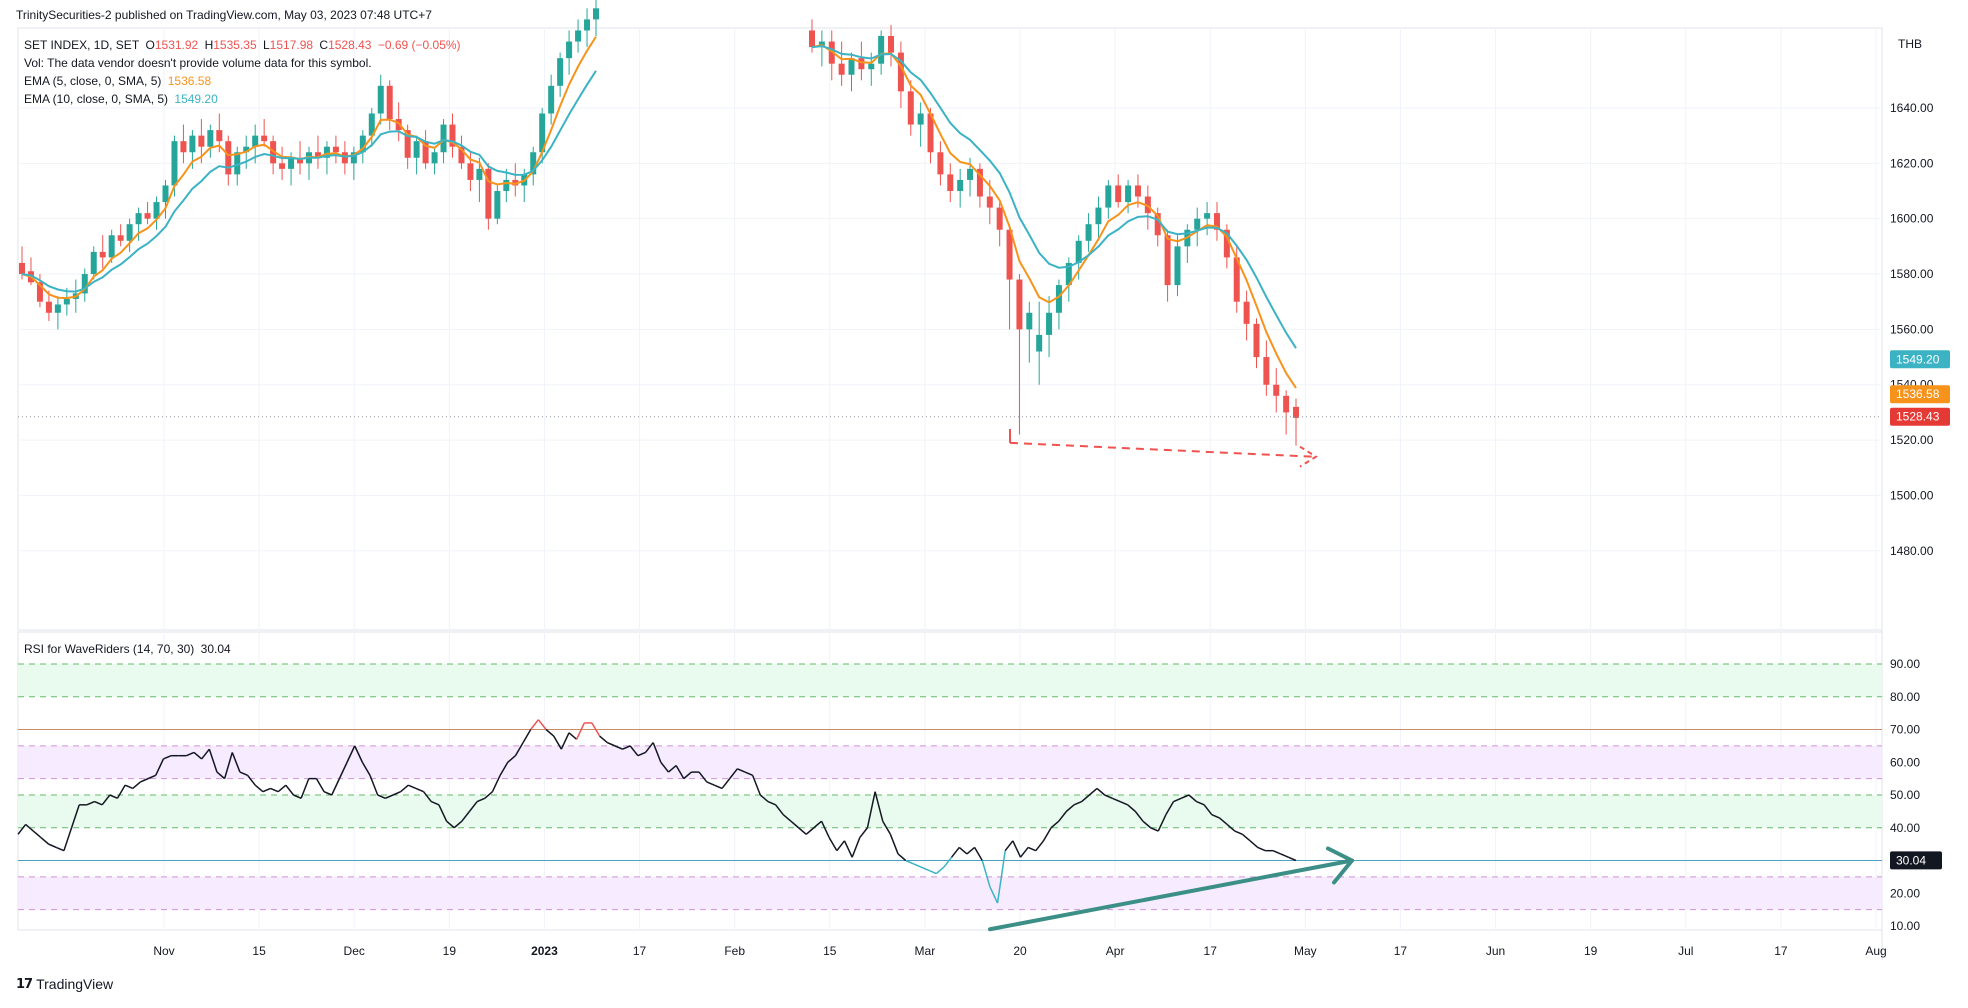  Describe the element at coordinates (176, 45) in the screenshot. I see `open-value: 1531.92` at that location.